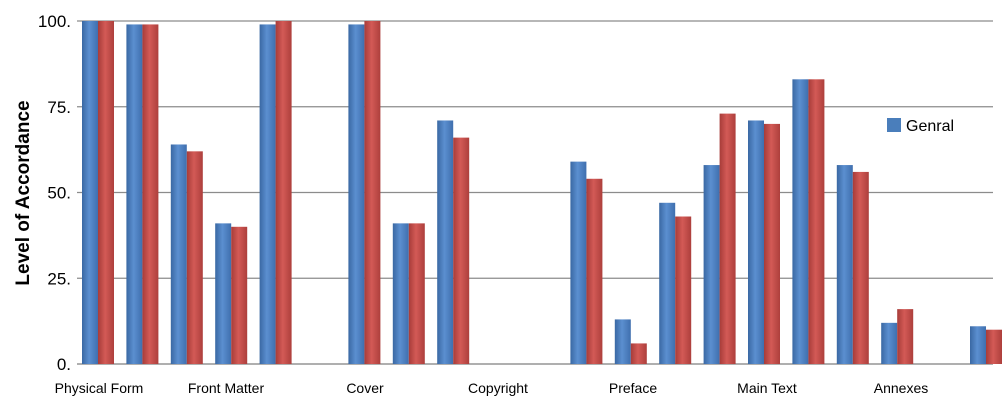 The image size is (1003, 403). Describe the element at coordinates (99, 388) in the screenshot. I see `x-label-0: Physical Form` at that location.